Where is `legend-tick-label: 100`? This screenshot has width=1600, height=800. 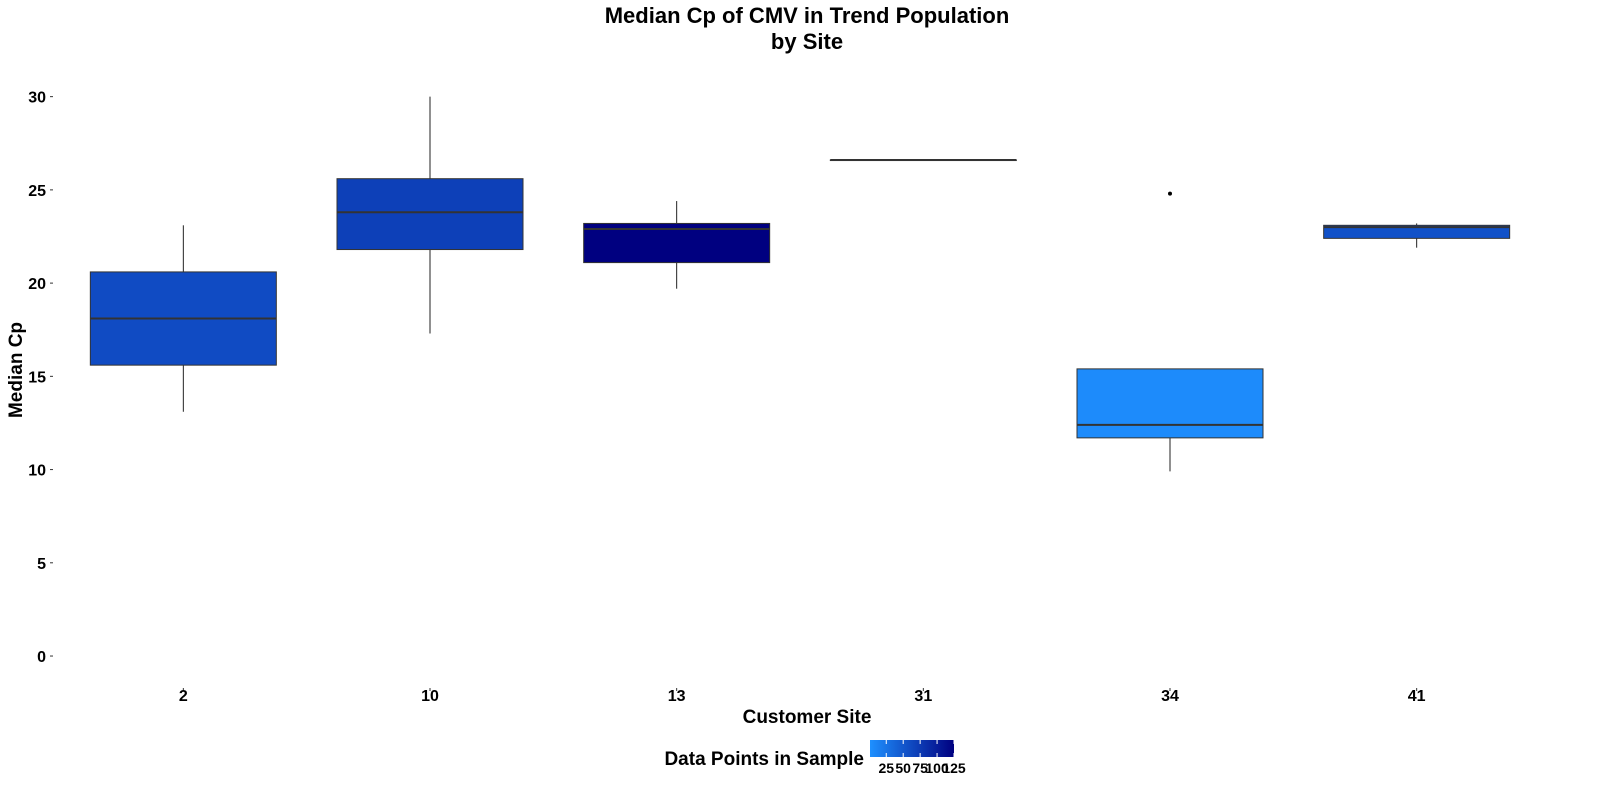 legend-tick-label: 100 is located at coordinates (937, 768).